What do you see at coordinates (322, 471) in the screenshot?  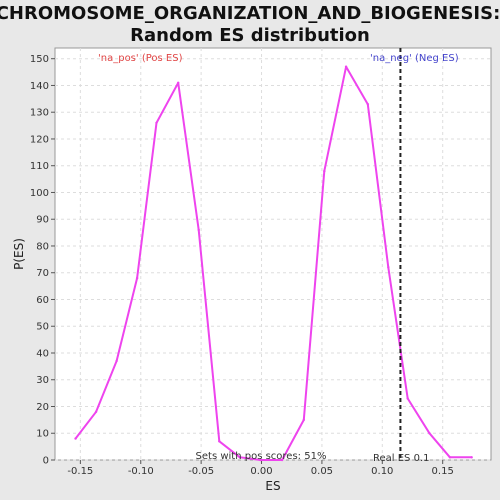 I see `x-tick-label: 0.05` at bounding box center [322, 471].